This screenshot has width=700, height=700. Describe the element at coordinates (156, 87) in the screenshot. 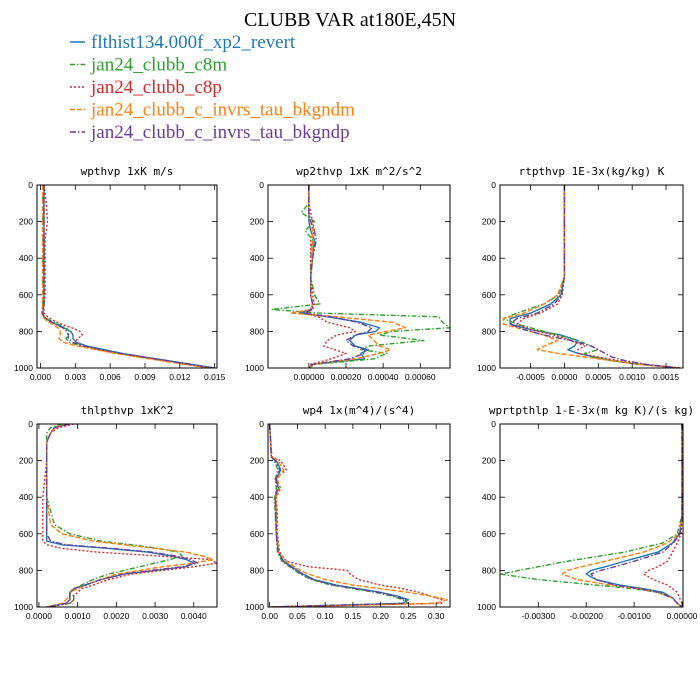

I see `legend-label: jan24_clubb_c8p` at that location.